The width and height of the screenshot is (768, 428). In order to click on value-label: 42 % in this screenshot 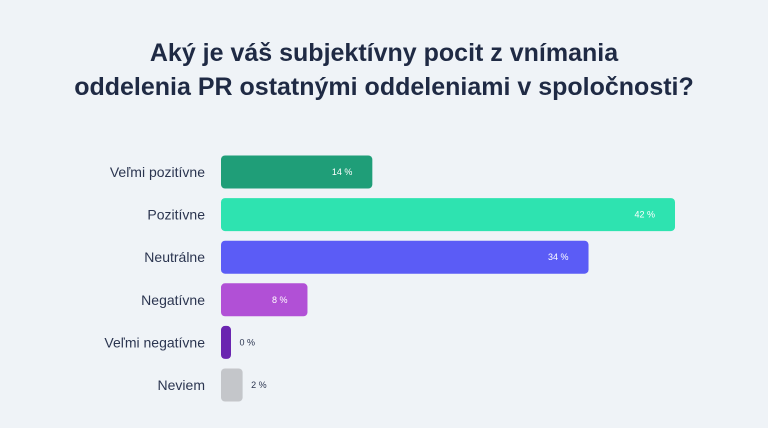, I will do `click(644, 215)`.